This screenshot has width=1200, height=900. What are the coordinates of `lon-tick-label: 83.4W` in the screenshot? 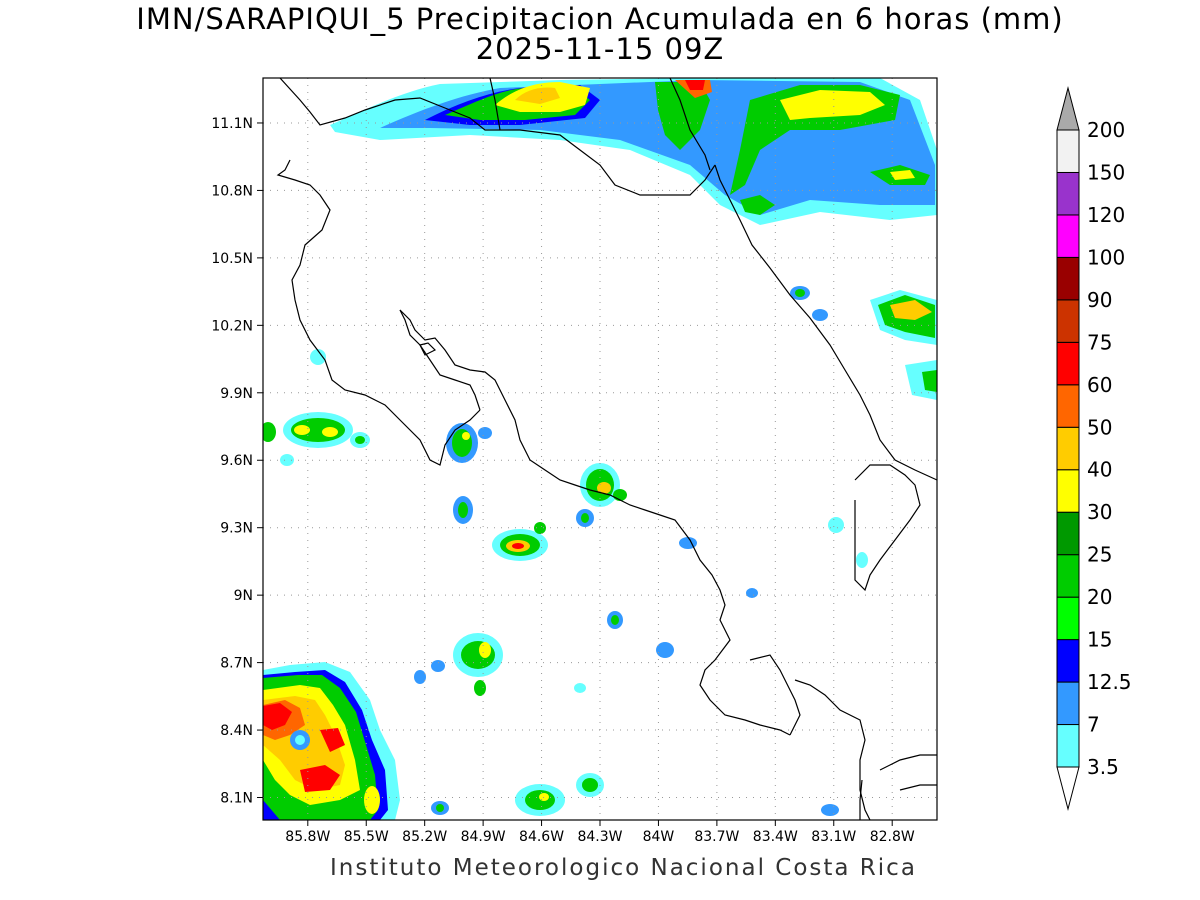 It's located at (775, 837).